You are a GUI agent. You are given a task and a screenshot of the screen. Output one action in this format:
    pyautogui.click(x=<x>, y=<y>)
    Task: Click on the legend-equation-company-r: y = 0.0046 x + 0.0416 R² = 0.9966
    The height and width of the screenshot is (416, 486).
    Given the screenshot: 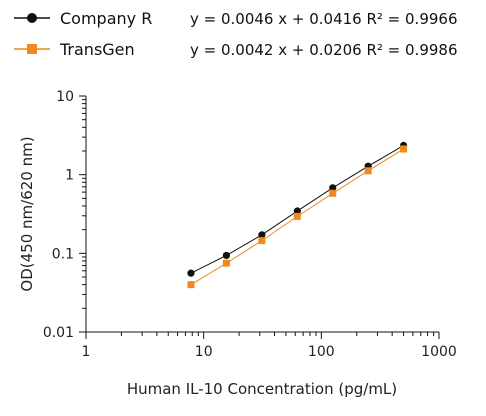 What is the action you would take?
    pyautogui.click(x=324, y=19)
    